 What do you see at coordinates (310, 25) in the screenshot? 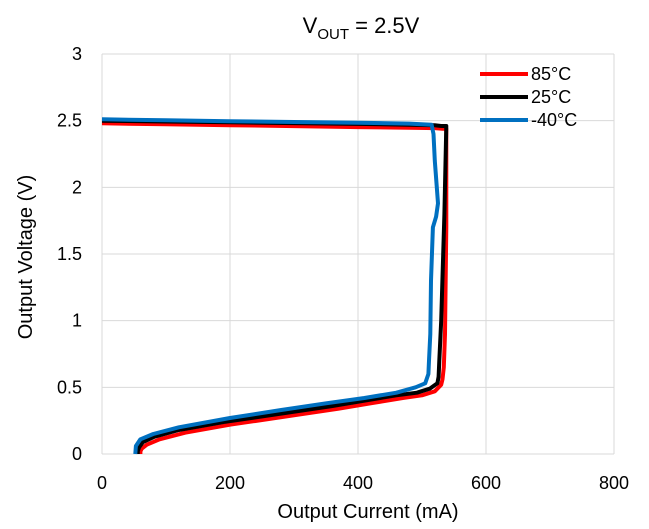
I see `chart-title-main: V` at bounding box center [310, 25].